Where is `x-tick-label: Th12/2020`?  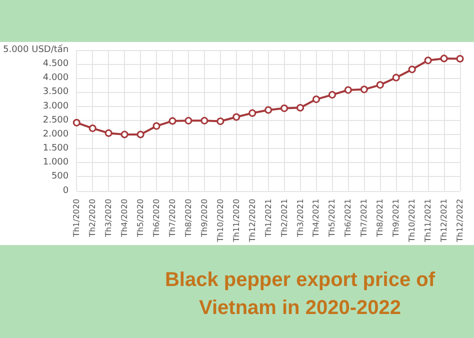 x-tick-label: Th12/2020 is located at coordinates (252, 221).